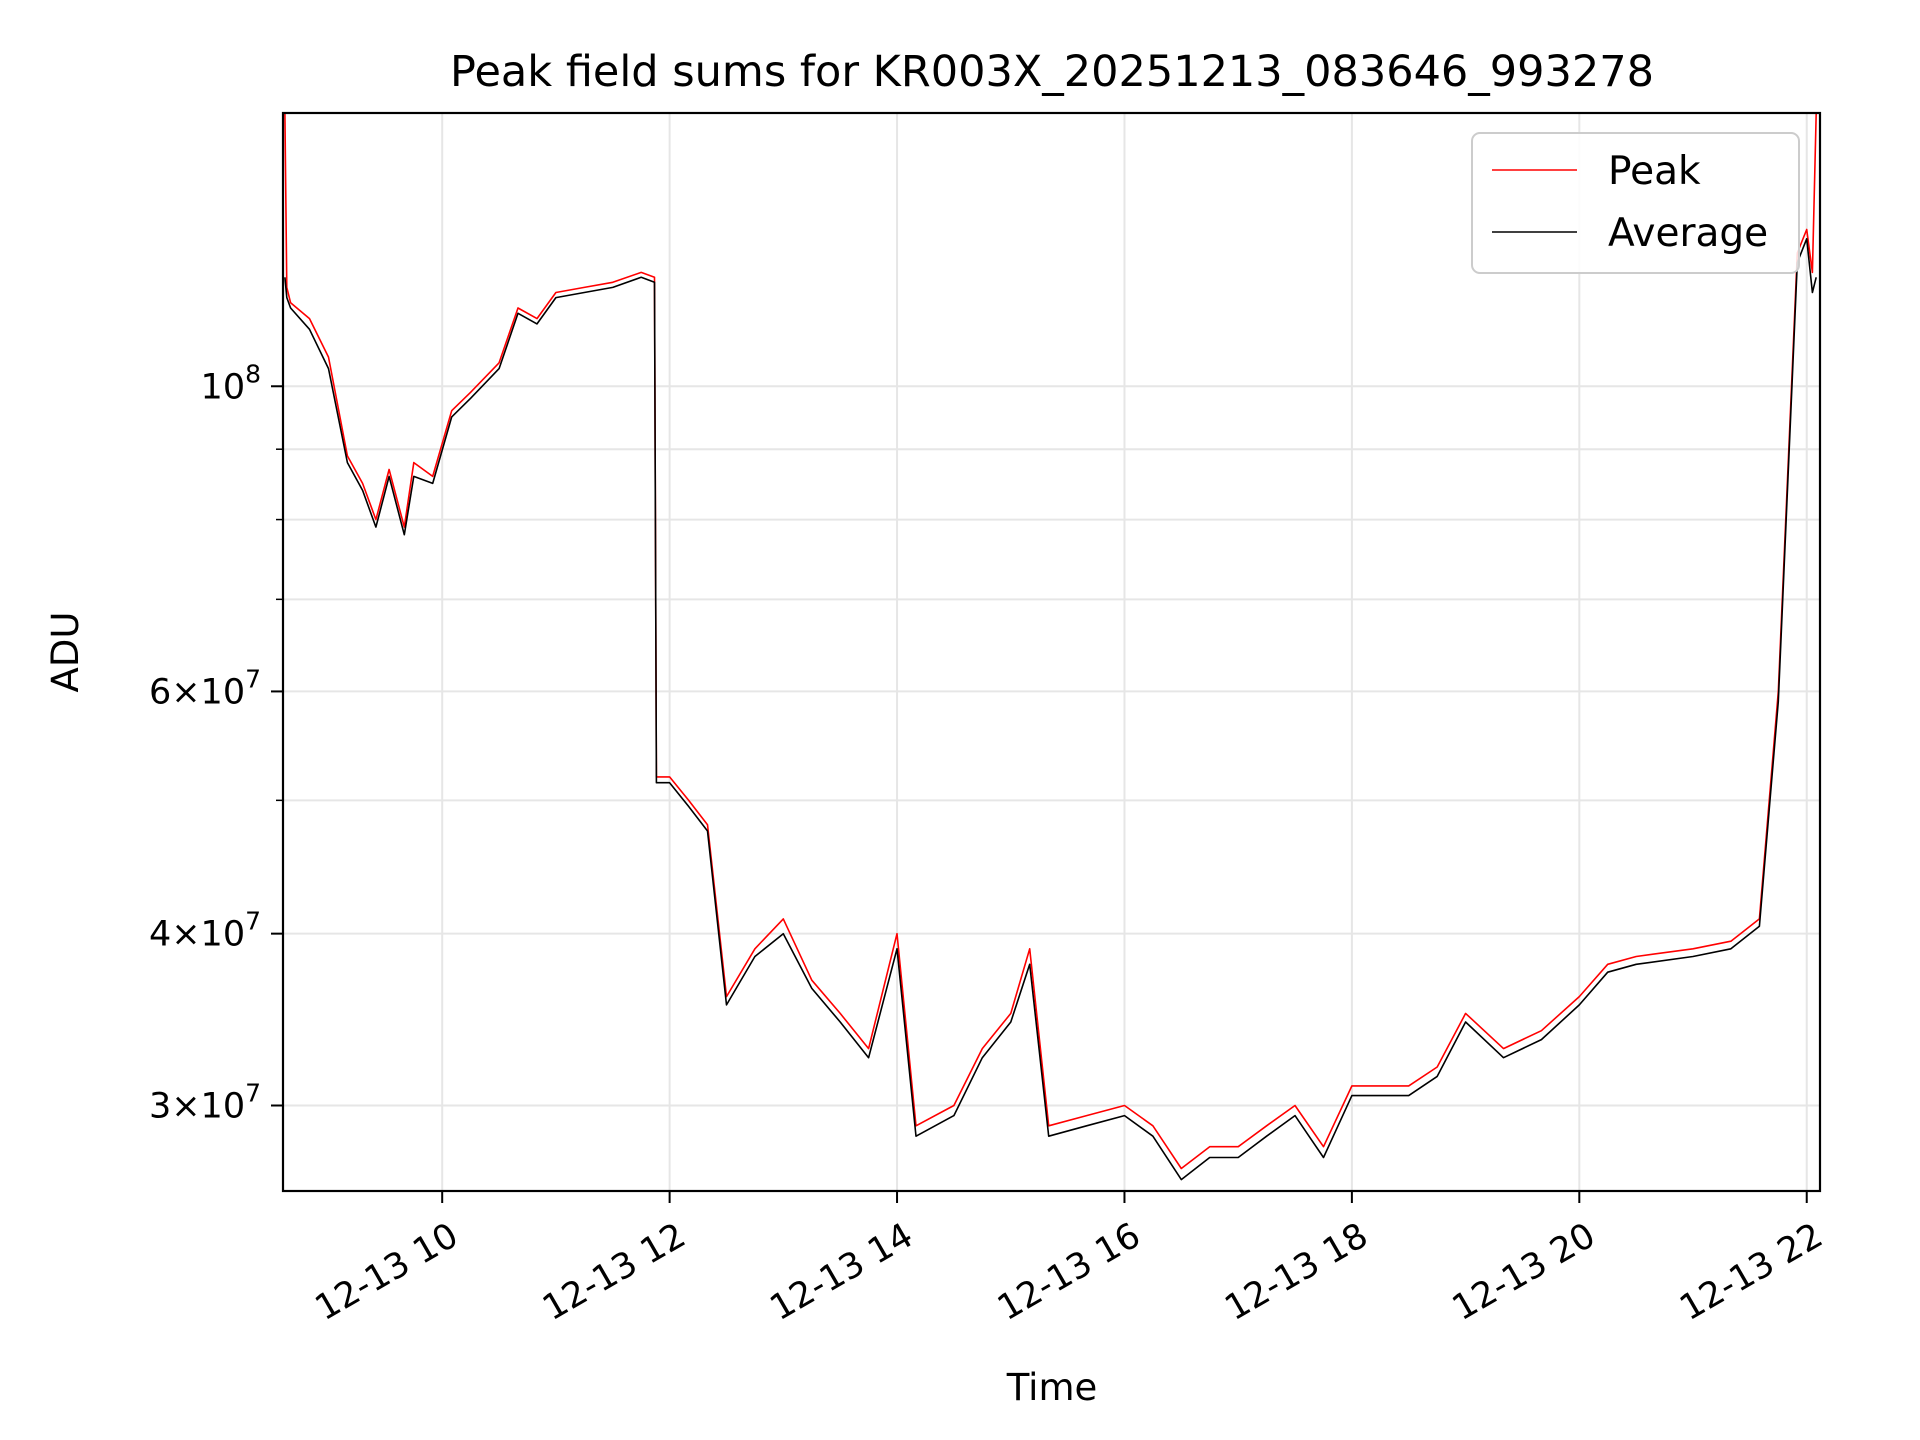 The height and width of the screenshot is (1440, 1920). I want to click on y-axis-label: ADU, so click(65, 652).